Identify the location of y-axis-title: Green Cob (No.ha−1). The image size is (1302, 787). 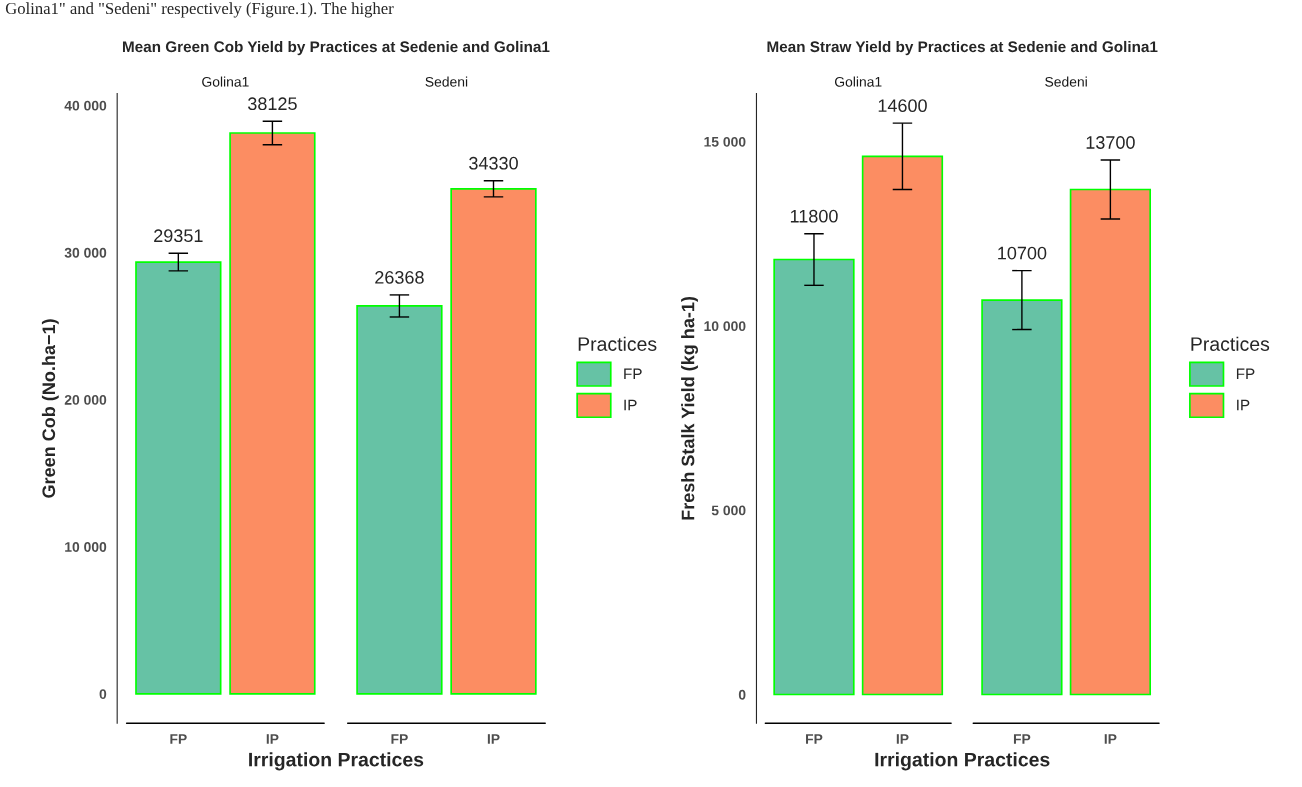
(50, 408).